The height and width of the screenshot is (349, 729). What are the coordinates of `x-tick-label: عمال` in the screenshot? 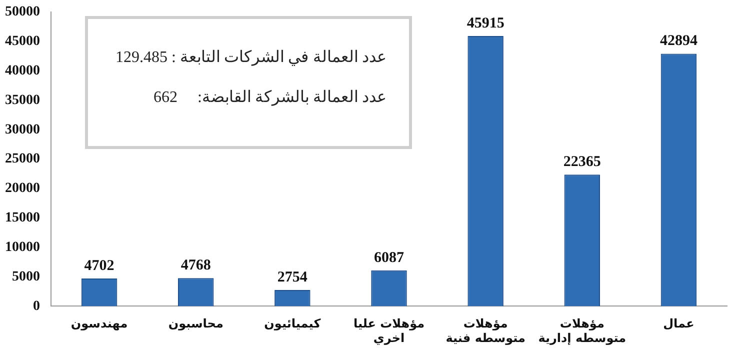 It's located at (678, 323).